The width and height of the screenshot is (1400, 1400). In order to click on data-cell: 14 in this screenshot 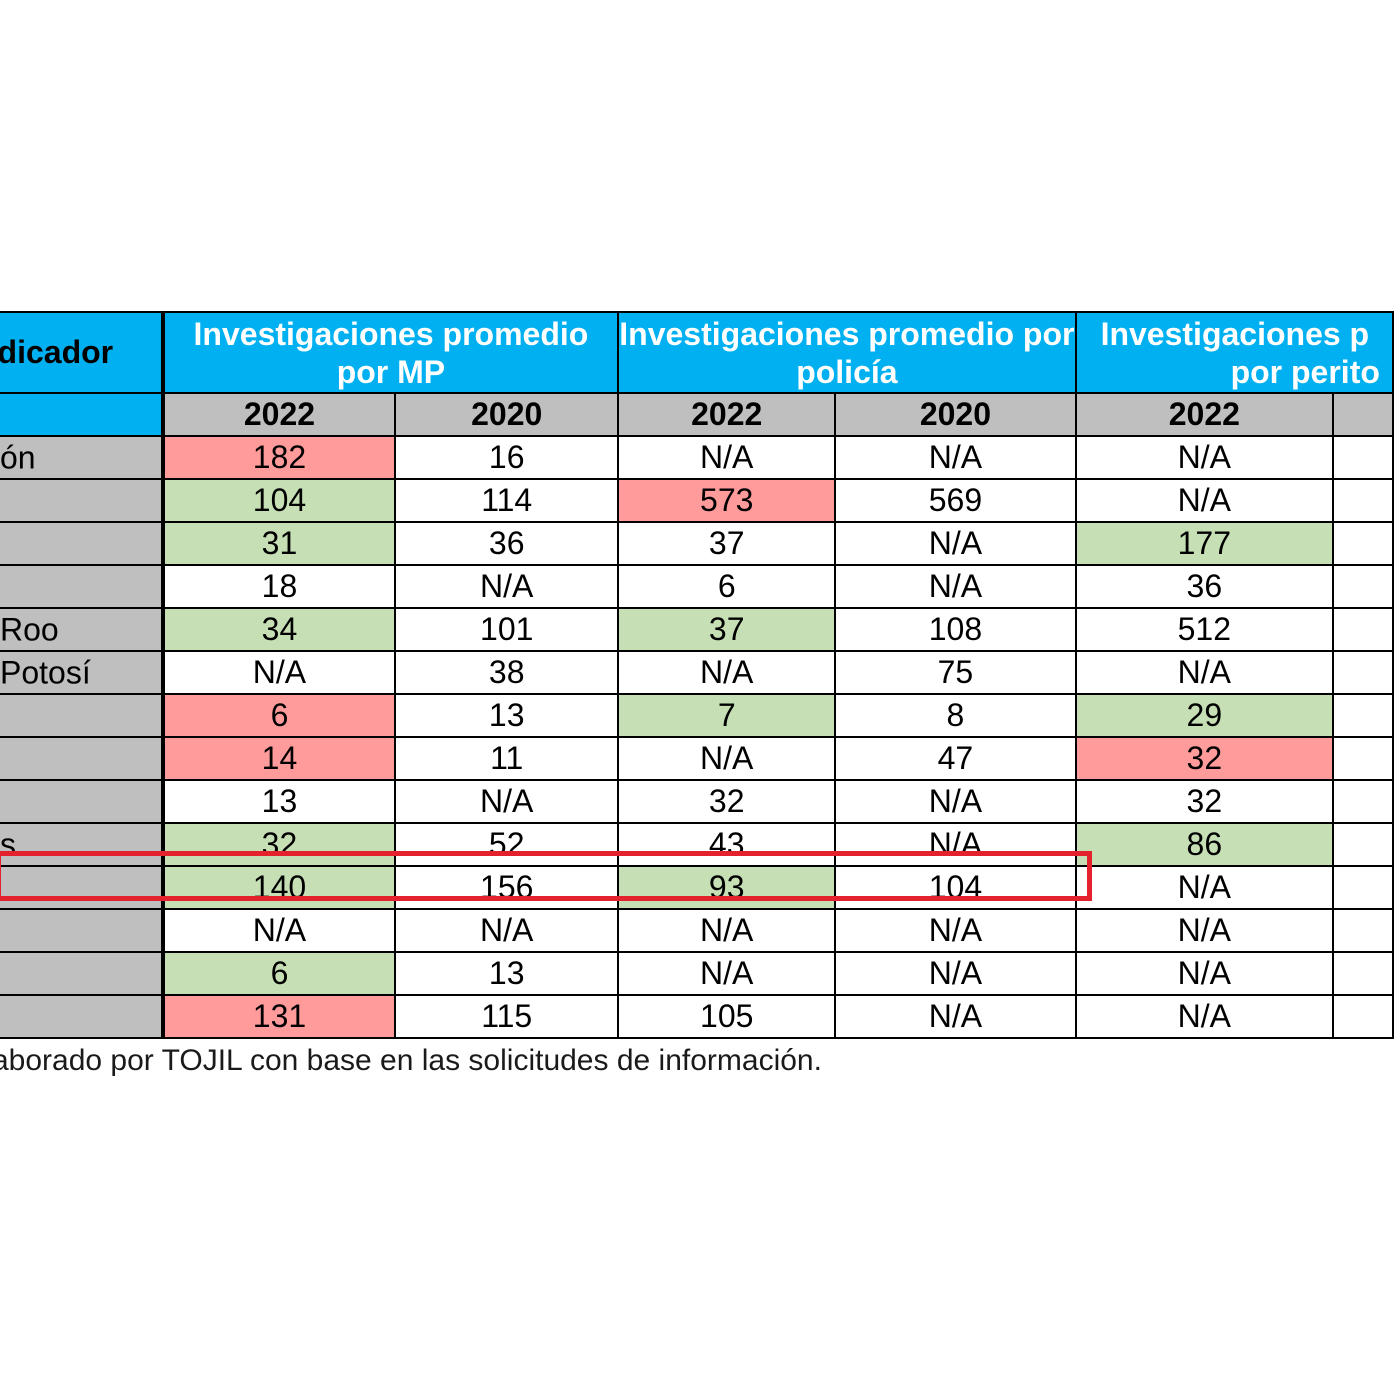, I will do `click(279, 758)`.